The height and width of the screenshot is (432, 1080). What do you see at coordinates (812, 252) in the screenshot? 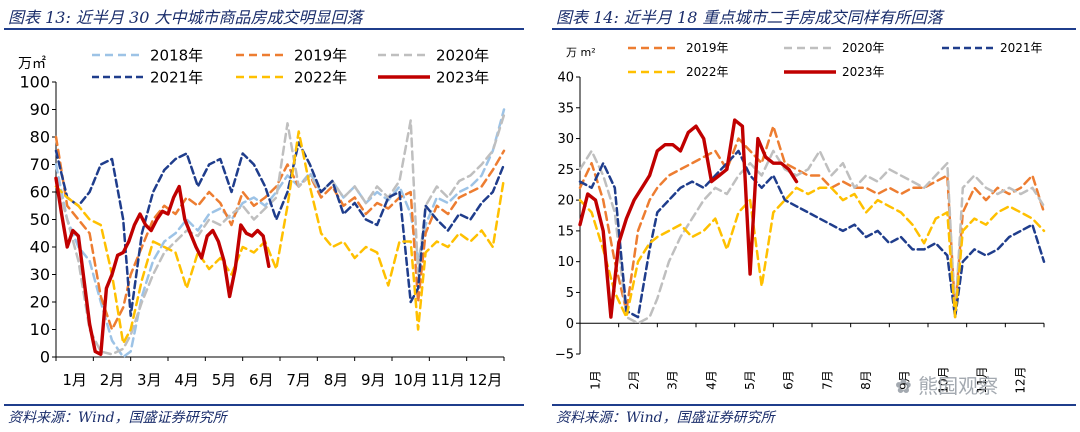
I see `right-series-line-2022年` at bounding box center [812, 252].